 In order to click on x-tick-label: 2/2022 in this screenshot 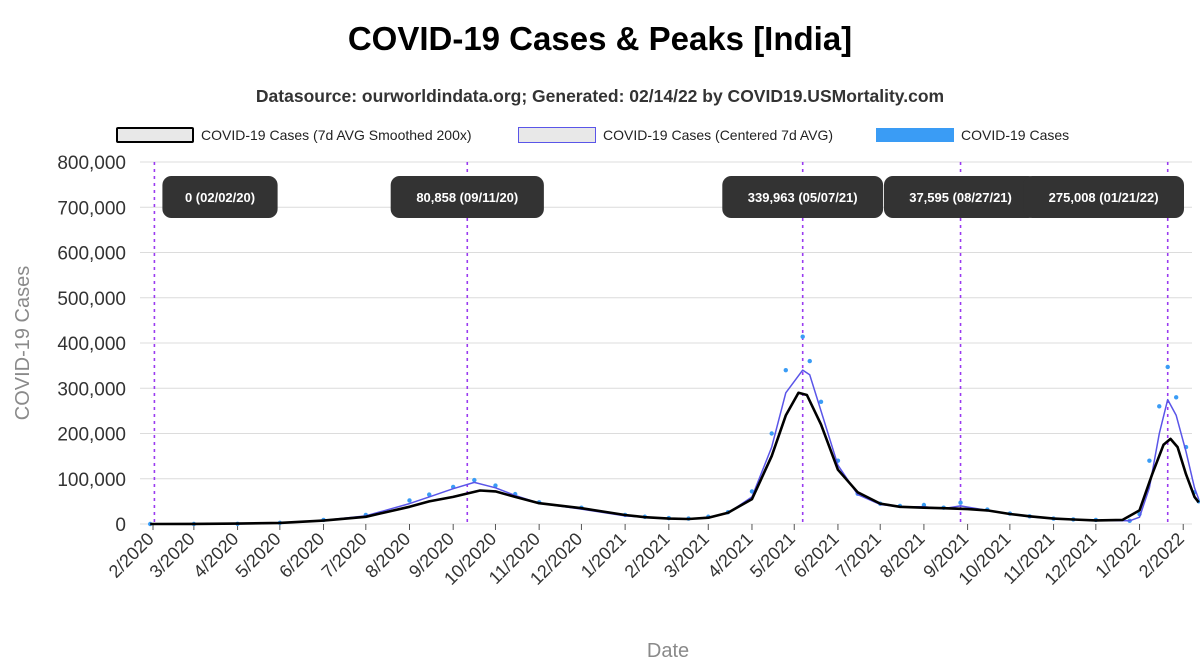, I will do `click(1161, 555)`.